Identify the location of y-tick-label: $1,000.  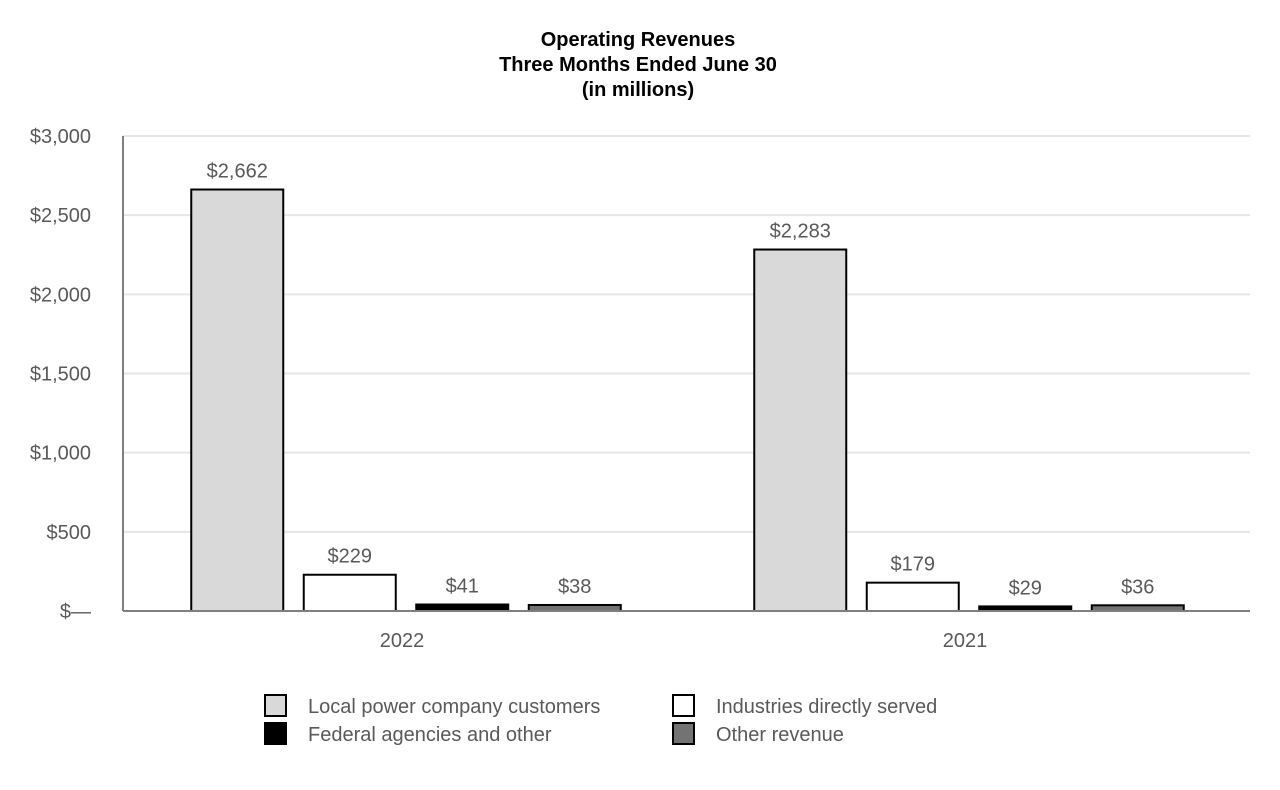
(60, 454).